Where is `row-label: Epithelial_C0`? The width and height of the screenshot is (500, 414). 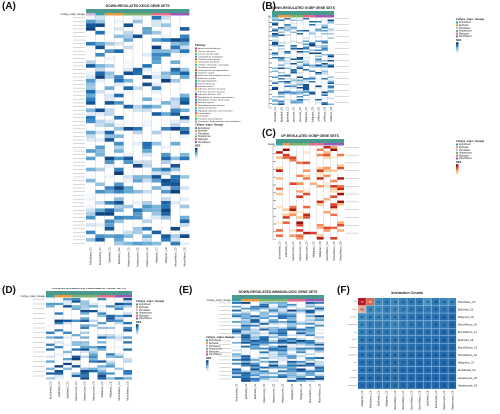
row-label: Epithelial_C0 is located at coordinates (466, 309).